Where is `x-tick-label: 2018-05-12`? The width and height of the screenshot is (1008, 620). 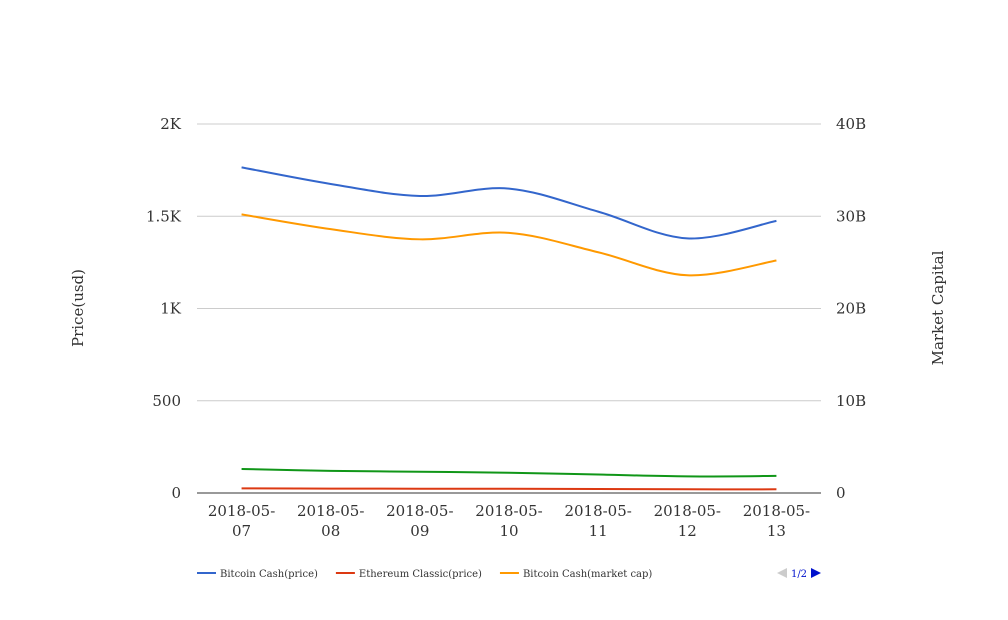
x-tick-label: 2018-05-12 is located at coordinates (687, 521).